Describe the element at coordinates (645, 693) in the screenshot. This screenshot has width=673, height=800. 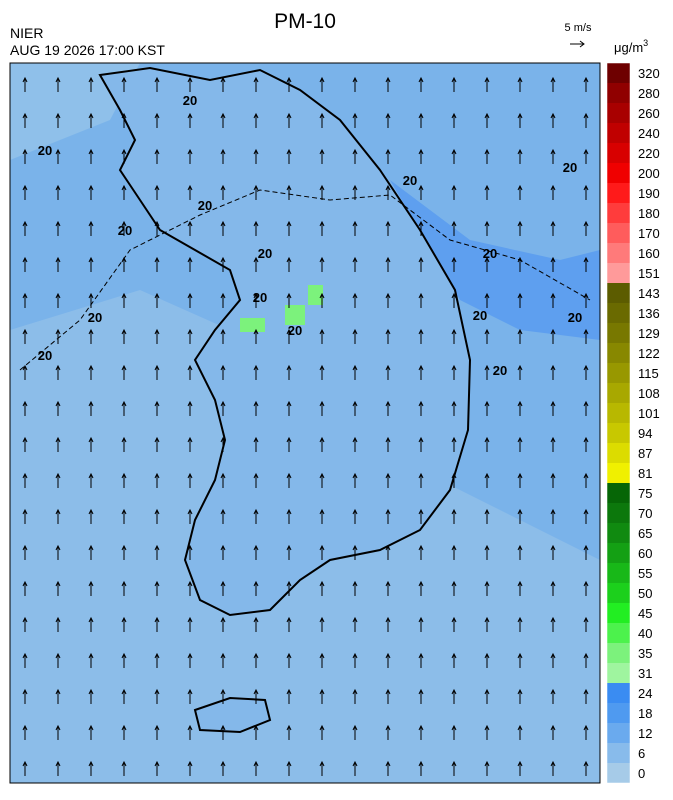
I see `colorbar-label: 24` at that location.